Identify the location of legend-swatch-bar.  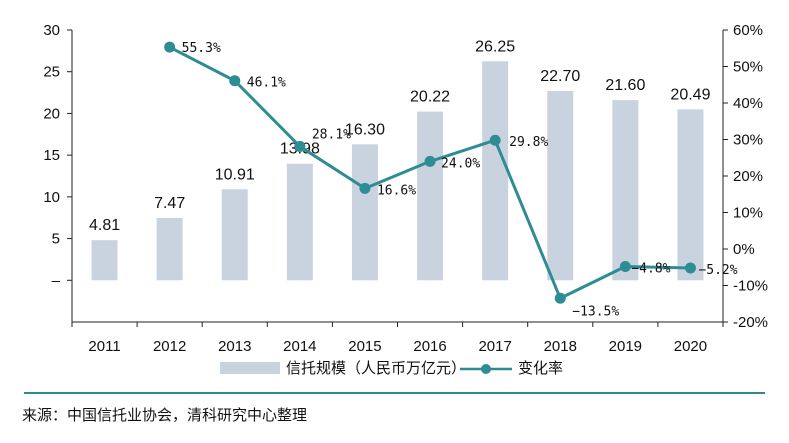
(250, 368).